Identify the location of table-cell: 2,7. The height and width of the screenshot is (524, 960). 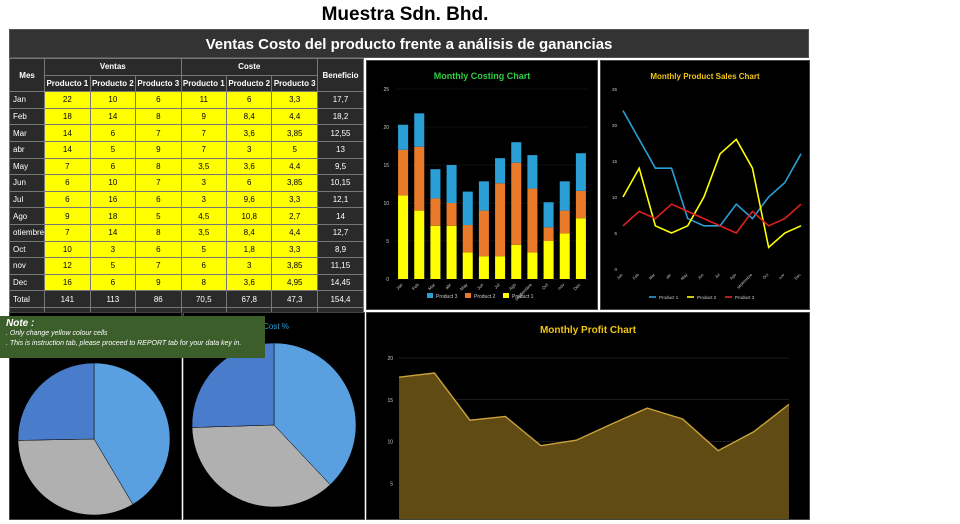
(294, 216).